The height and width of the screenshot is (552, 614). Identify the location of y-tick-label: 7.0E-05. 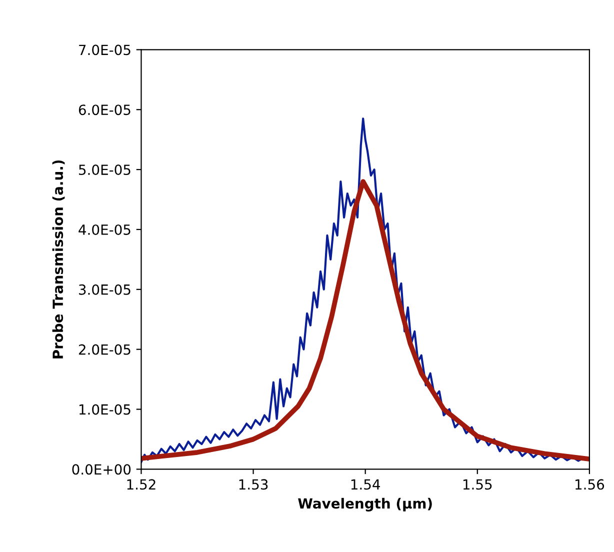
(104, 50).